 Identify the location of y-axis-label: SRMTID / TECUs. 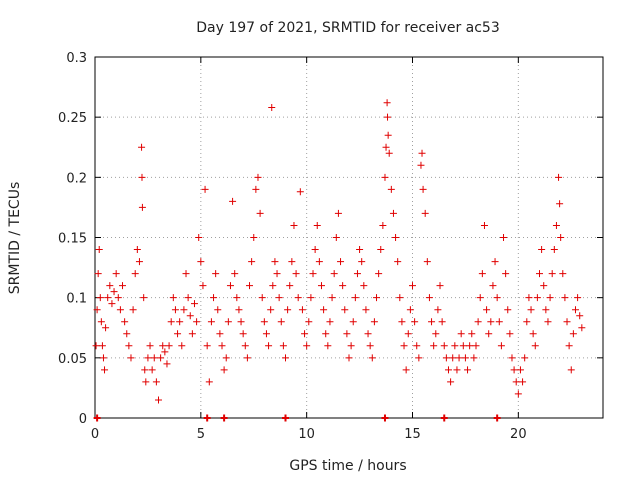
(15, 238).